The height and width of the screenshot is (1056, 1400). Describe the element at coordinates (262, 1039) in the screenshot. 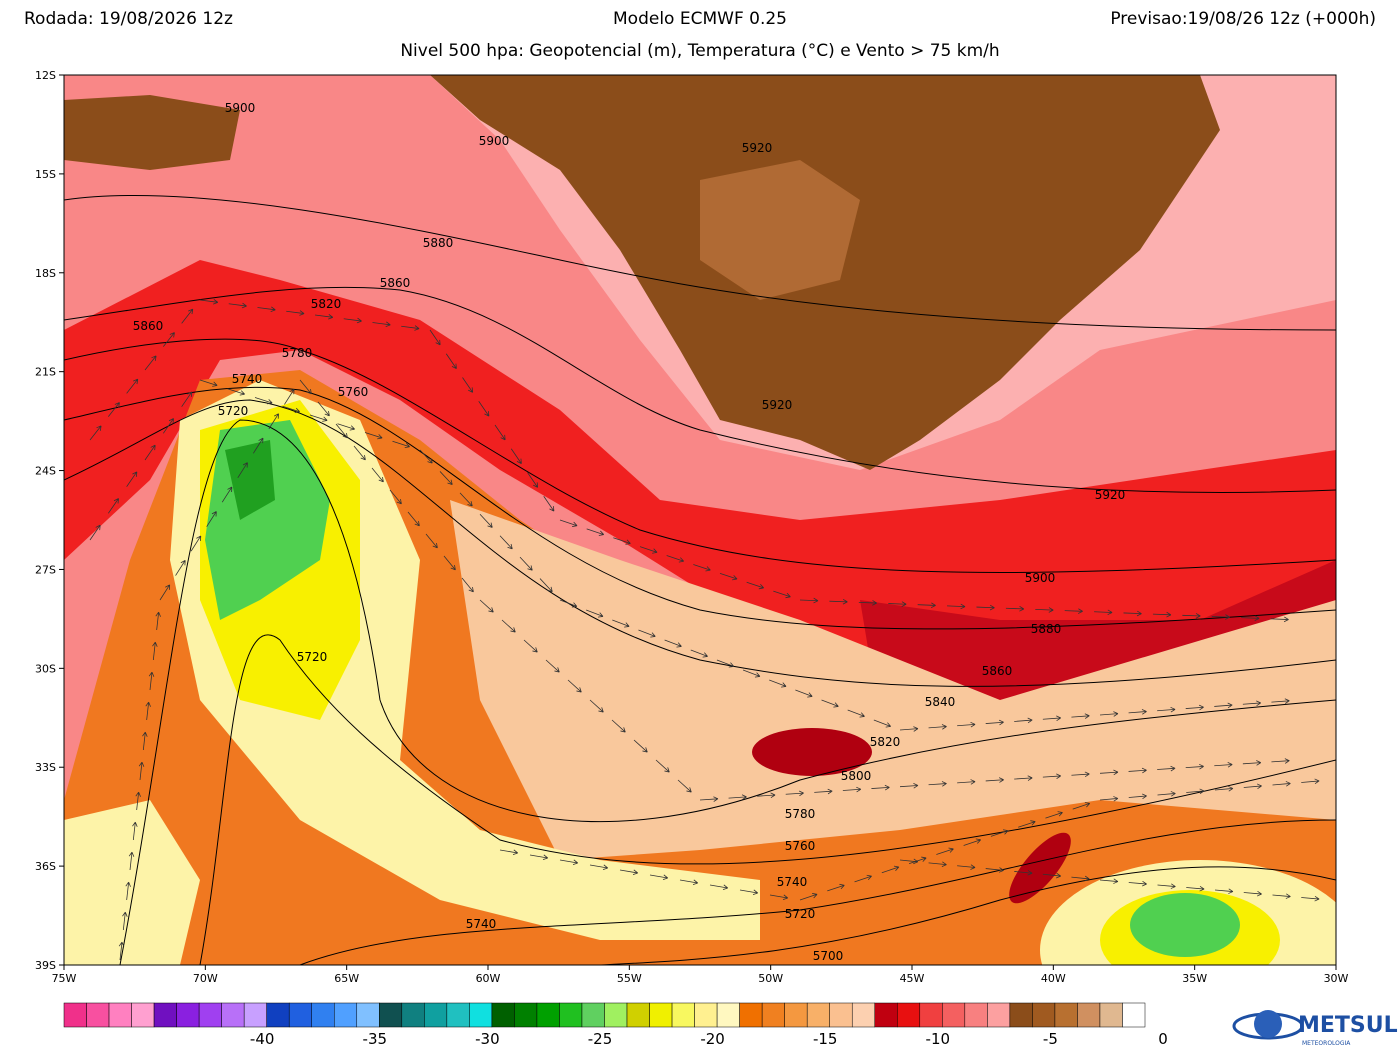

I see `colorbar-label: -40` at that location.